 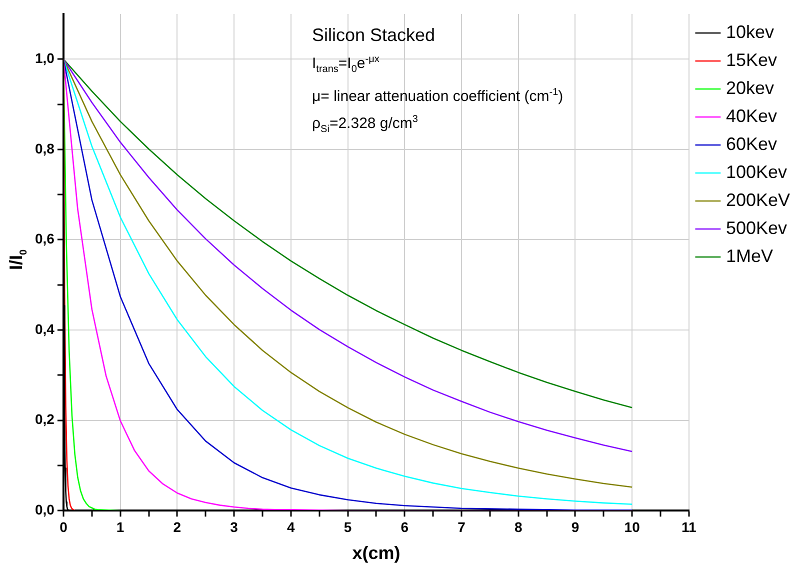 I want to click on annotation: ρ$_{Si}$=2.328 g/cm$^{3}$, so click(x=365, y=125).